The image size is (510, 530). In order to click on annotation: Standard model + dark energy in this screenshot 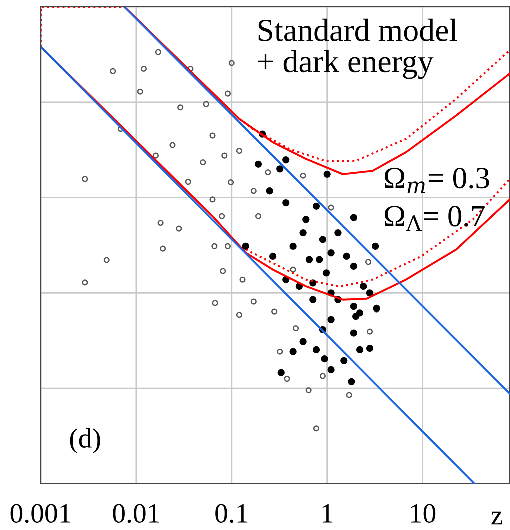, I will do `click(358, 49)`.